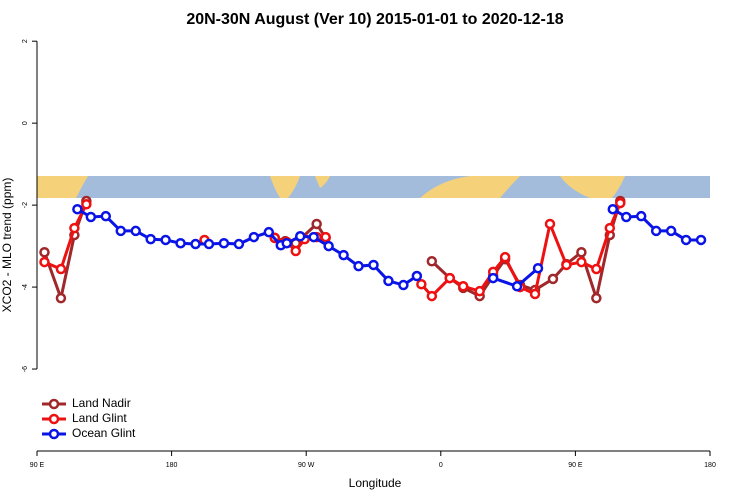 The width and height of the screenshot is (750, 500). Describe the element at coordinates (25, 123) in the screenshot. I see `y-tick-label: 0` at that location.